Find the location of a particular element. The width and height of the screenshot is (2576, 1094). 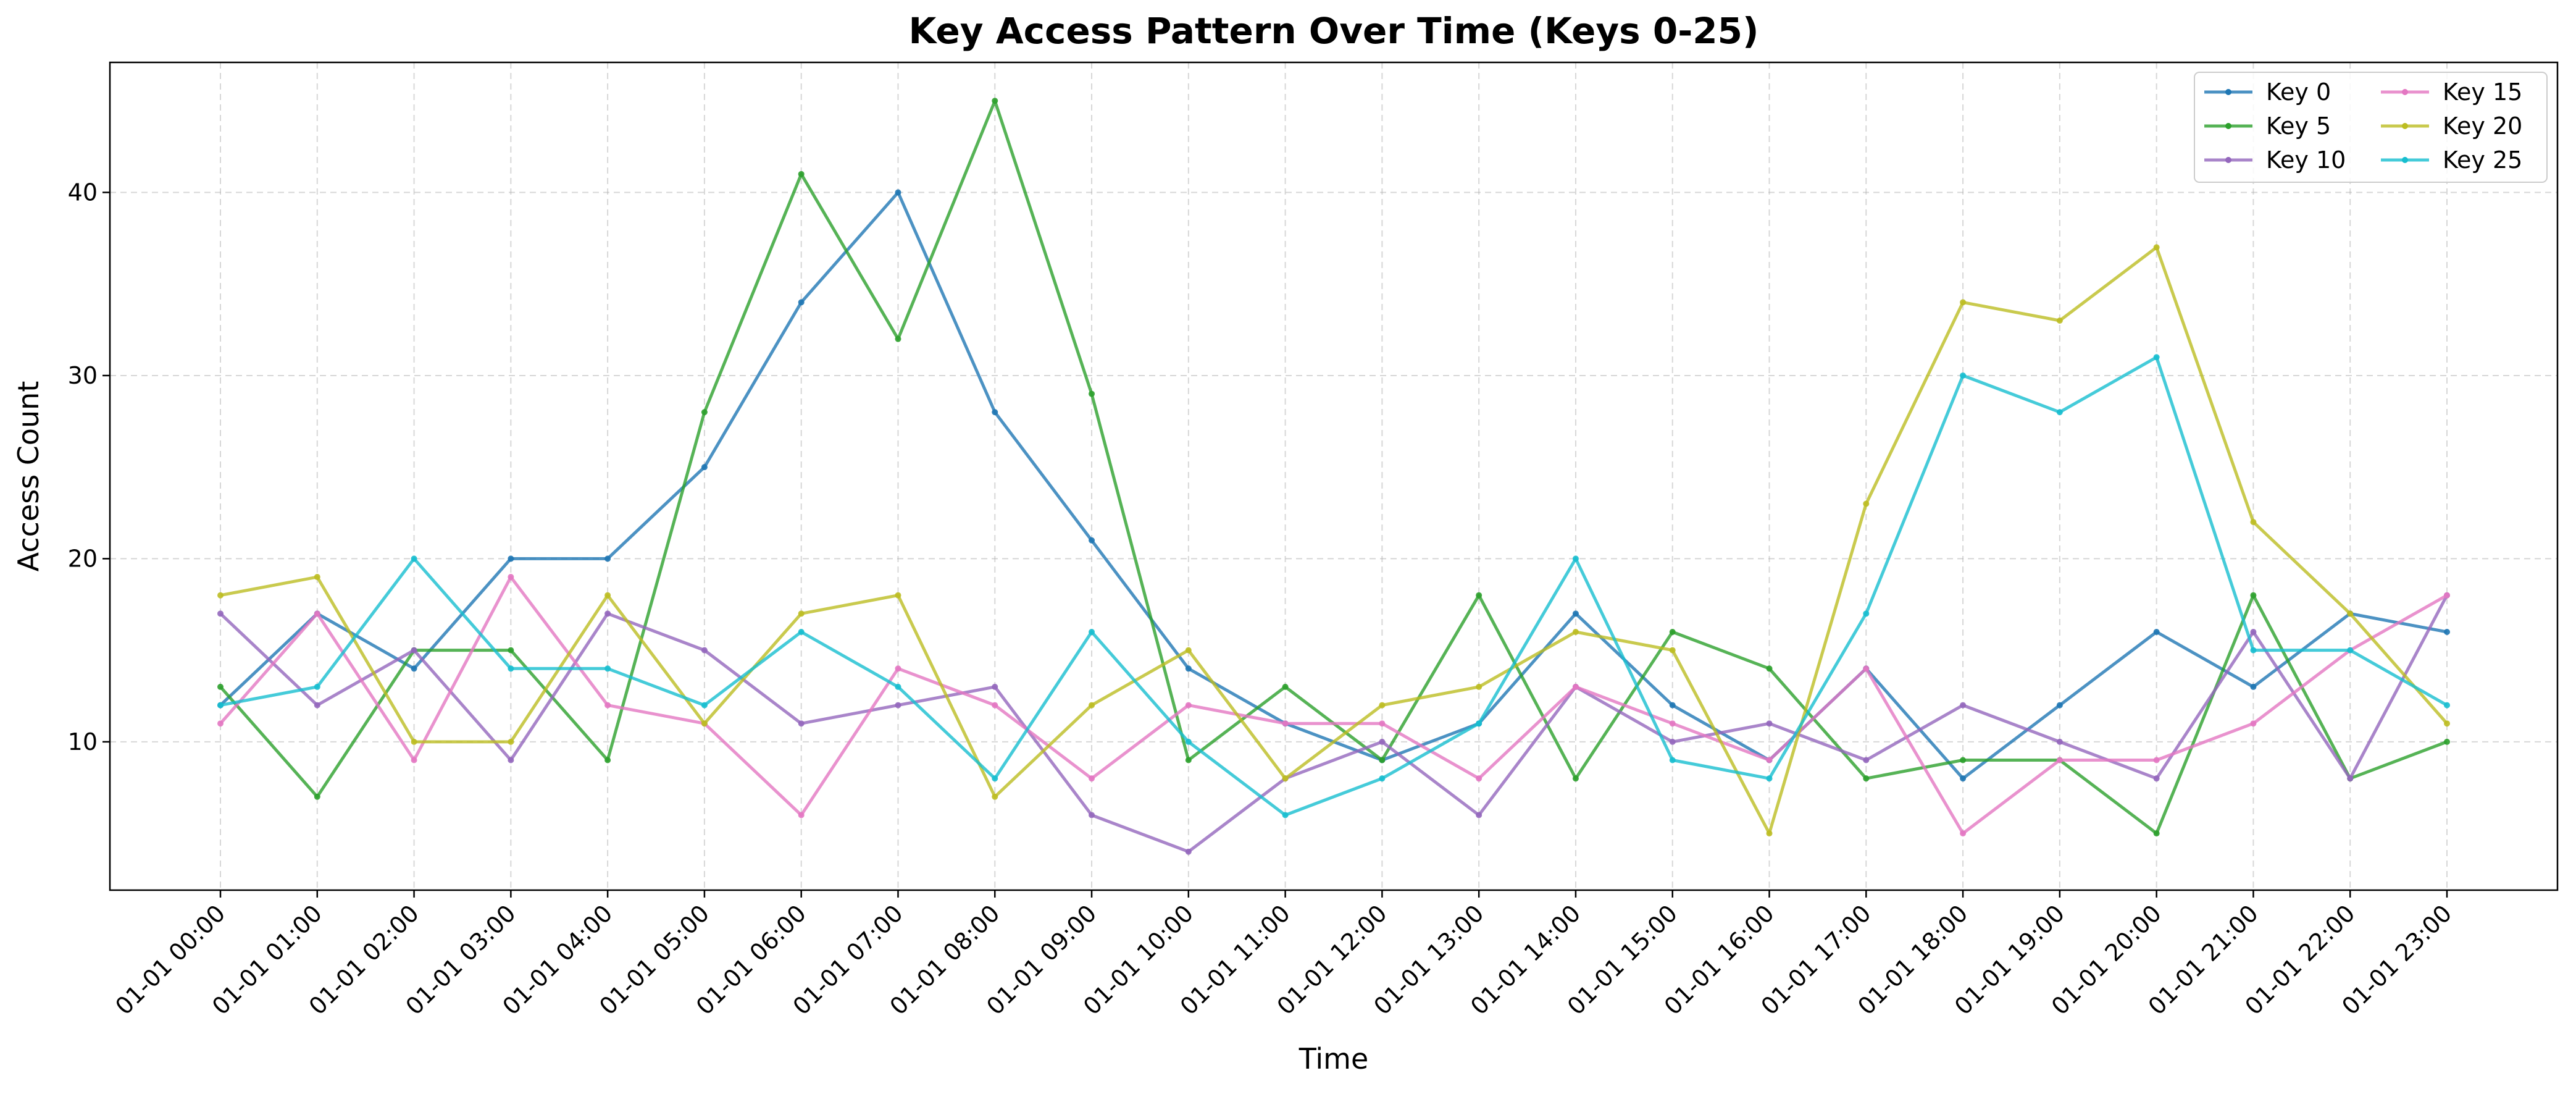

legend-label: Key 0 is located at coordinates (2299, 92).